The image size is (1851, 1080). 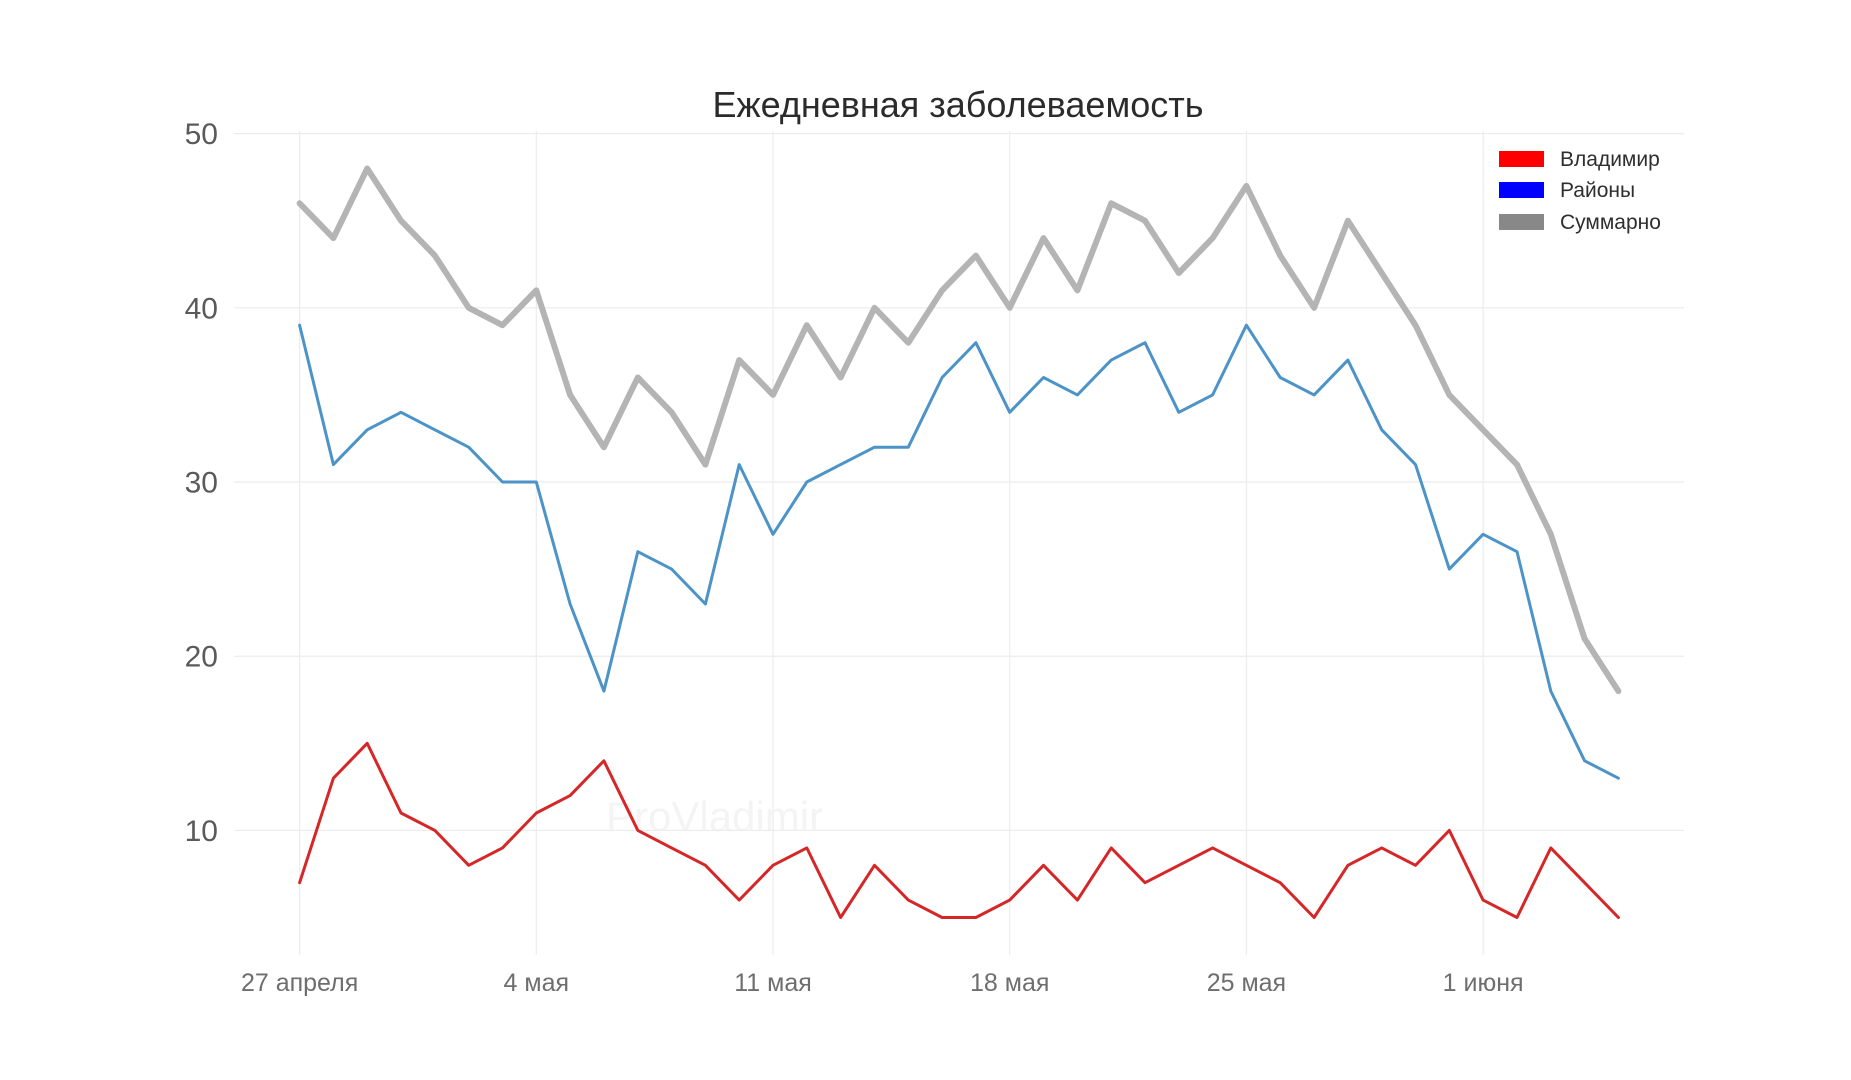 I want to click on legend-swatch-vladimir, so click(x=1521, y=159).